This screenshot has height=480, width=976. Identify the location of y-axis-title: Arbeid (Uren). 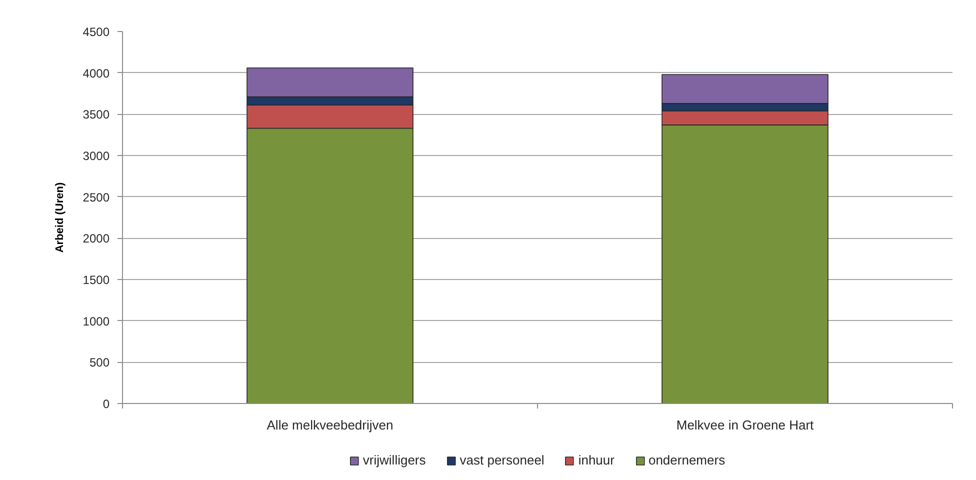
(60, 217).